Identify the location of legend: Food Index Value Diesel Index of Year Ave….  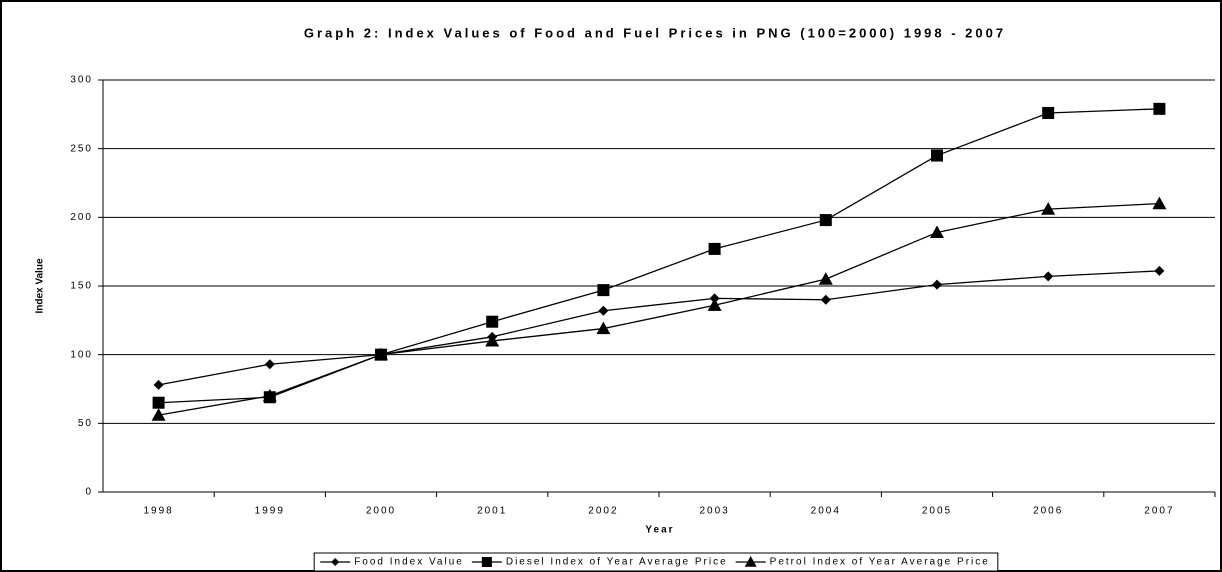
(656, 562).